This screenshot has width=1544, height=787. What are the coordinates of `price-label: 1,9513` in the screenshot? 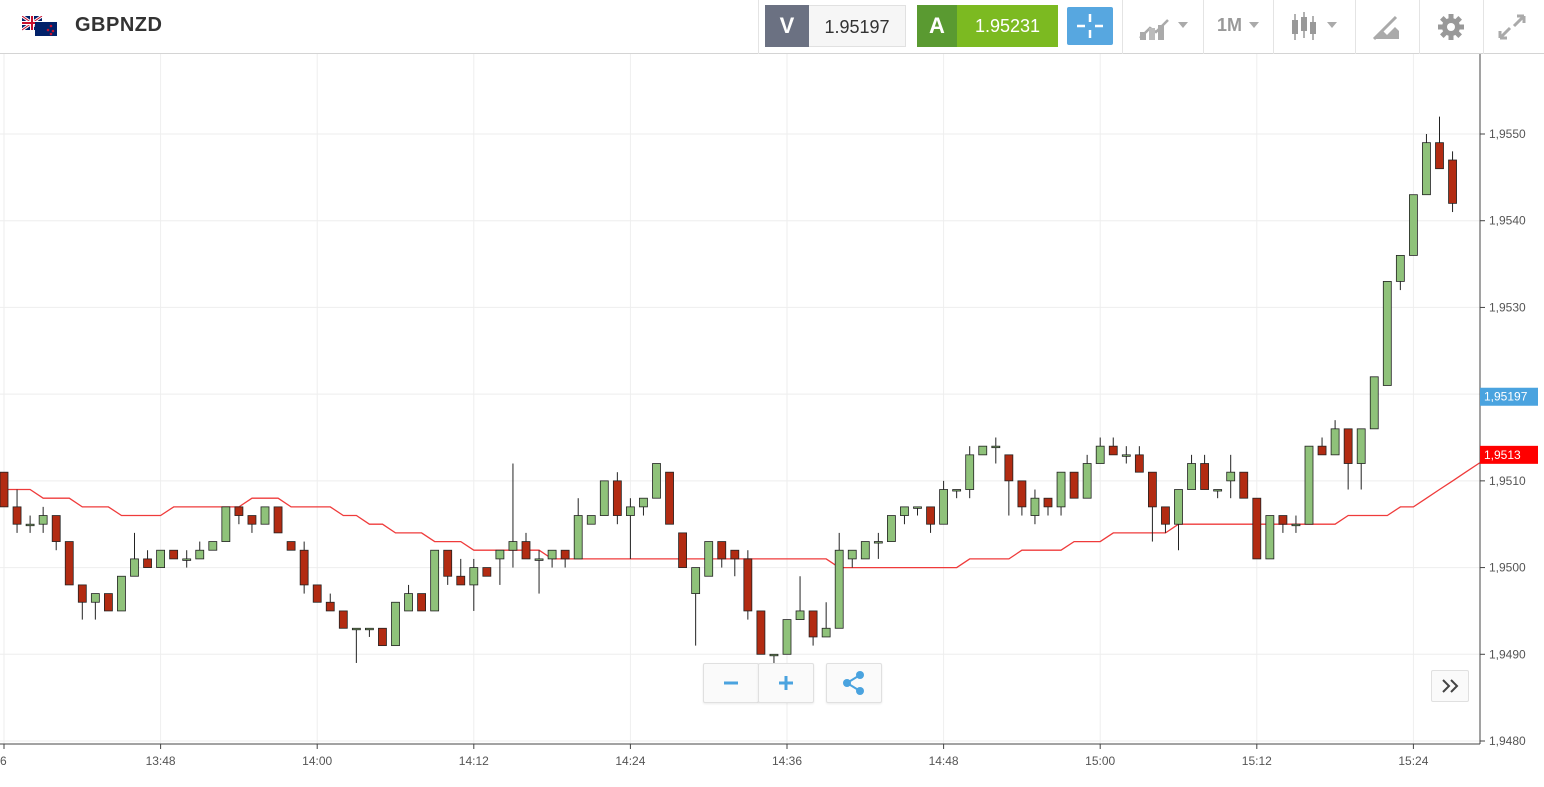 It's located at (1509, 454).